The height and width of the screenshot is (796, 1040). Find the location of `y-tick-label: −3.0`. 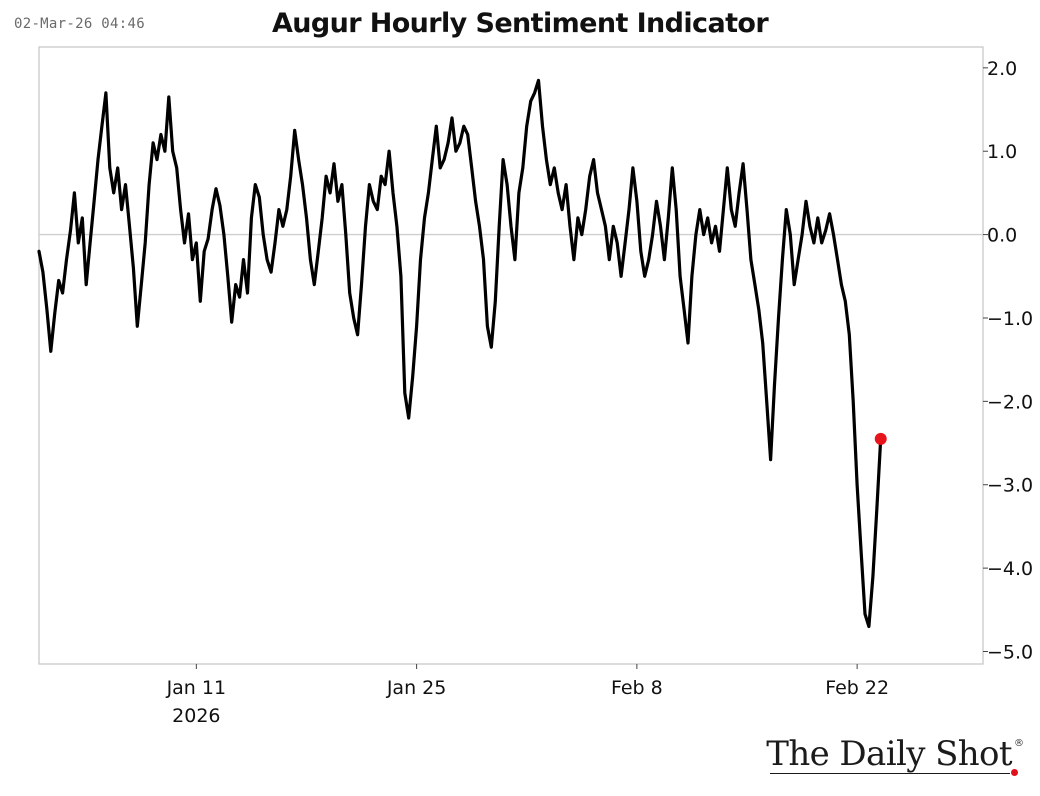

y-tick-label: −3.0 is located at coordinates (1010, 486).